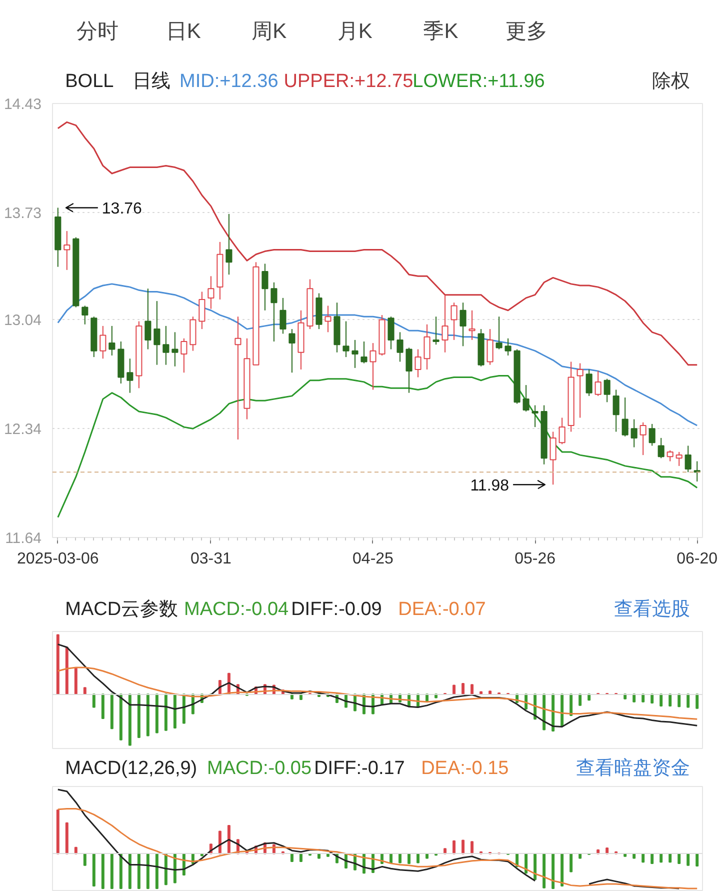 The image size is (720, 891). Describe the element at coordinates (151, 81) in the screenshot. I see `chart-subtitle: 日线` at that location.